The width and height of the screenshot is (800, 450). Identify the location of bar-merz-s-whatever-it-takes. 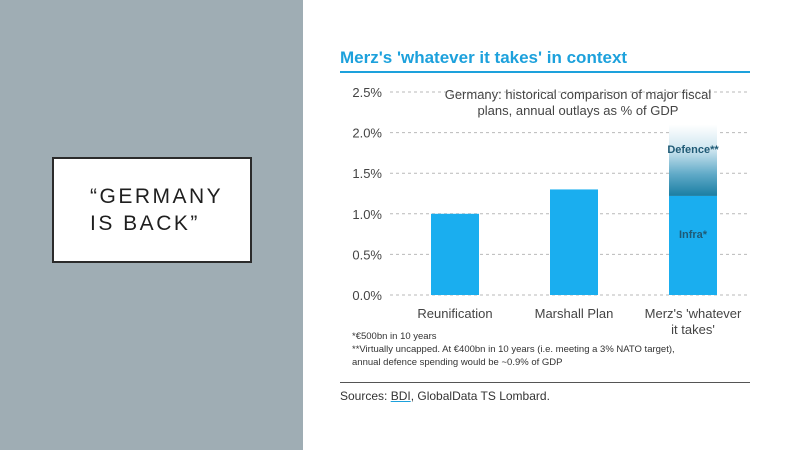
(693, 245).